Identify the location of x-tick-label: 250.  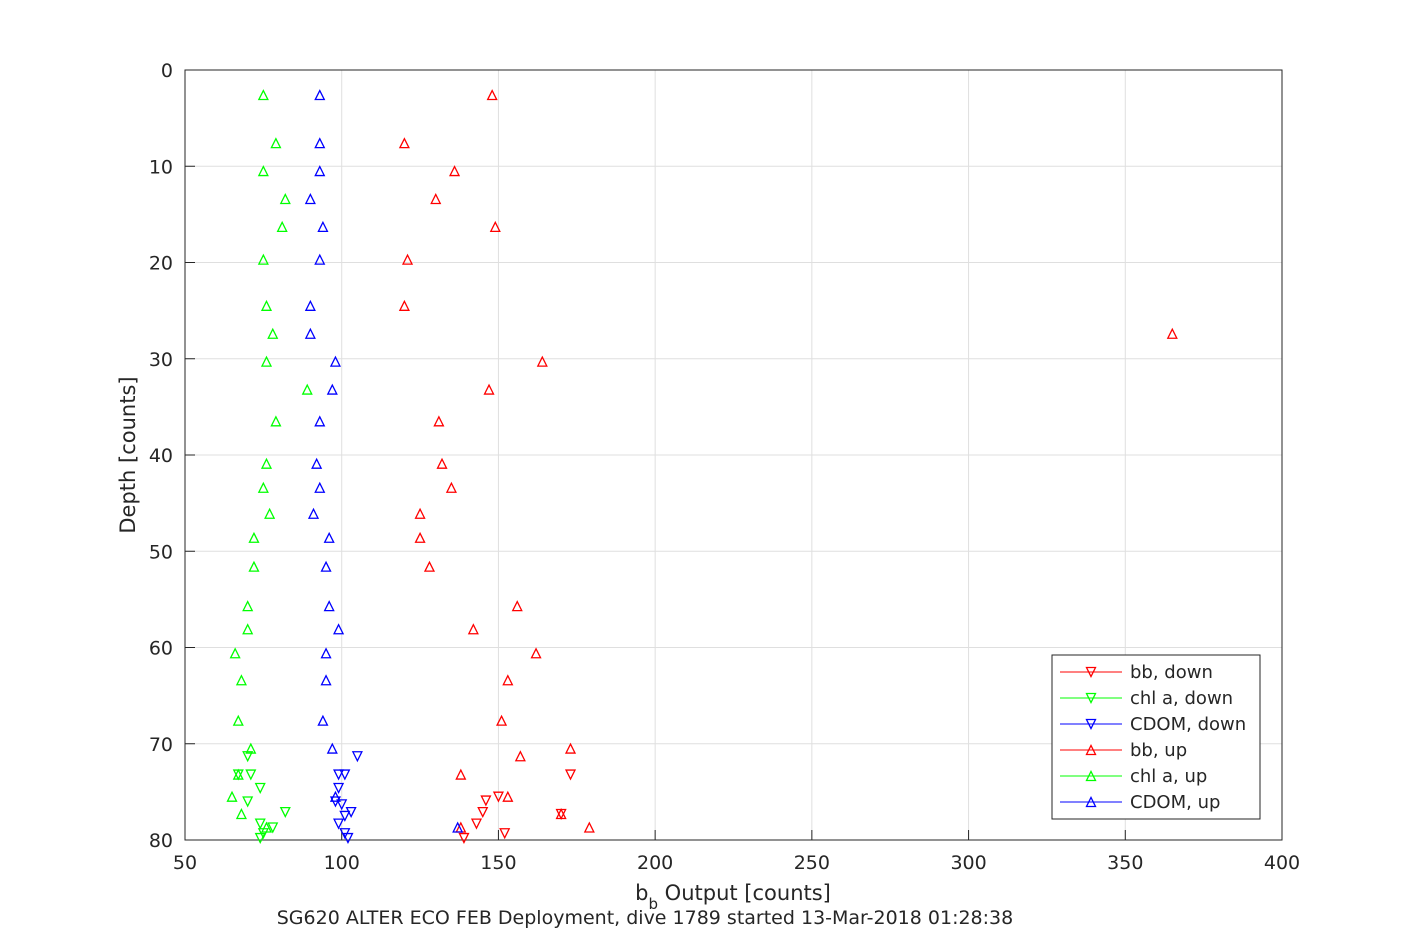
(812, 863).